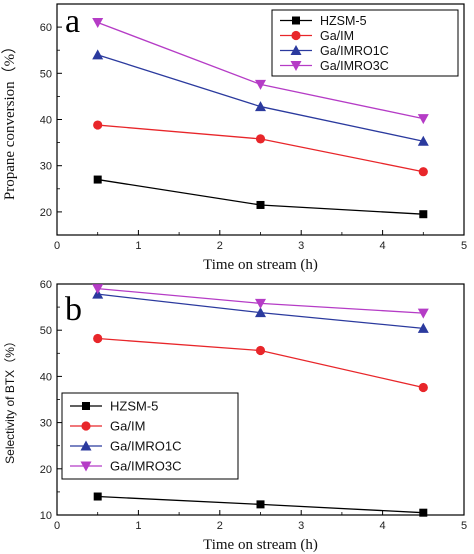 Image resolution: width=474 pixels, height=554 pixels. Describe the element at coordinates (72, 21) in the screenshot. I see `panel-label: a` at that location.